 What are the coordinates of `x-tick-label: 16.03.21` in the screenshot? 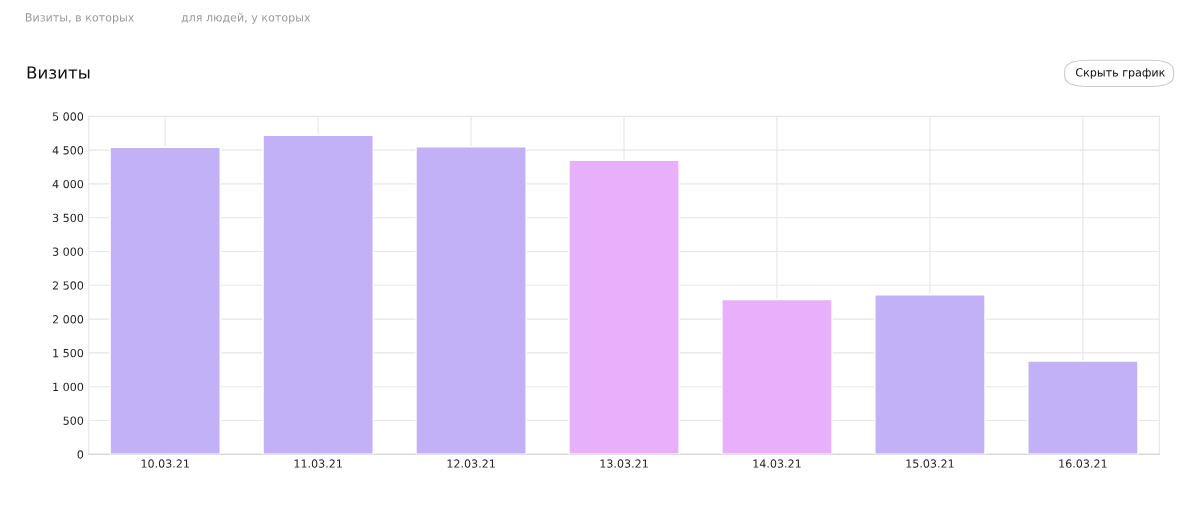 It's located at (1083, 463).